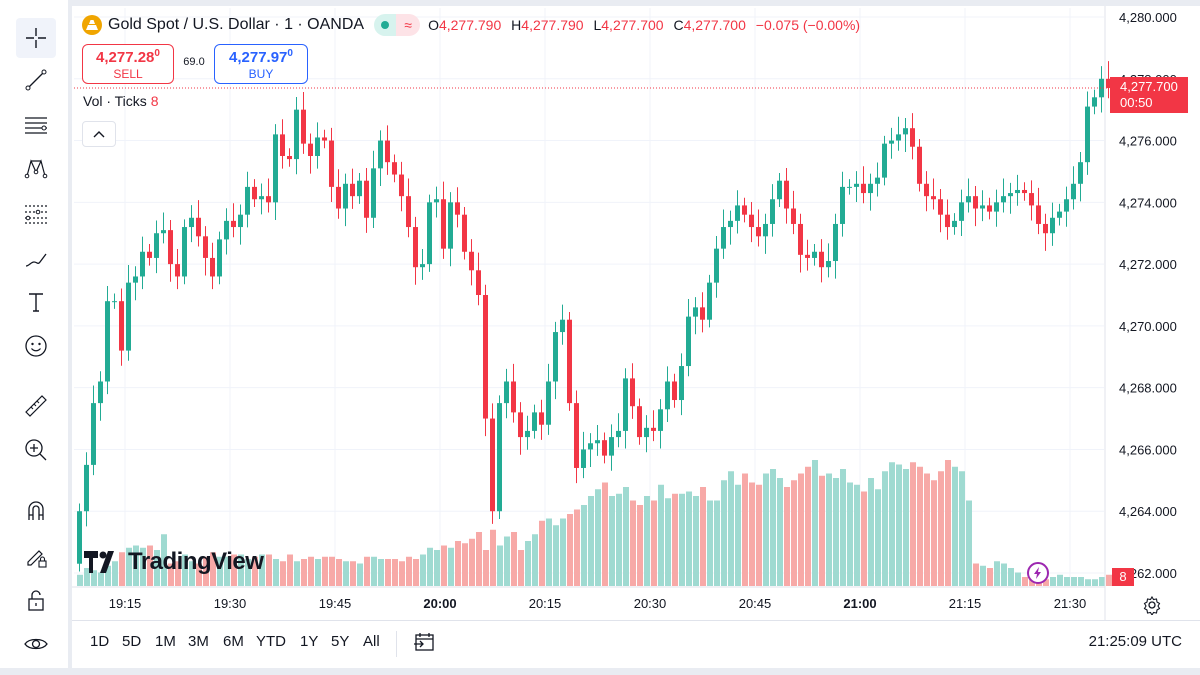 Image resolution: width=1200 pixels, height=675 pixels. What do you see at coordinates (36, 124) in the screenshot?
I see `fib-tool` at bounding box center [36, 124].